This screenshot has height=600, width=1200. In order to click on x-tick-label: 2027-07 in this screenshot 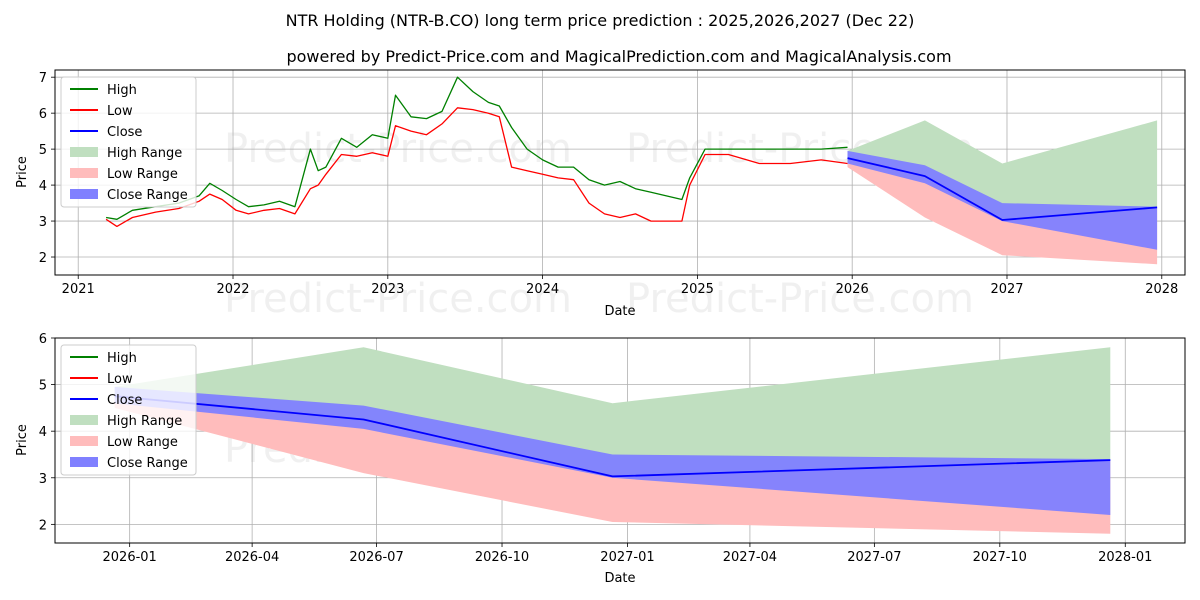, I will do `click(874, 557)`.